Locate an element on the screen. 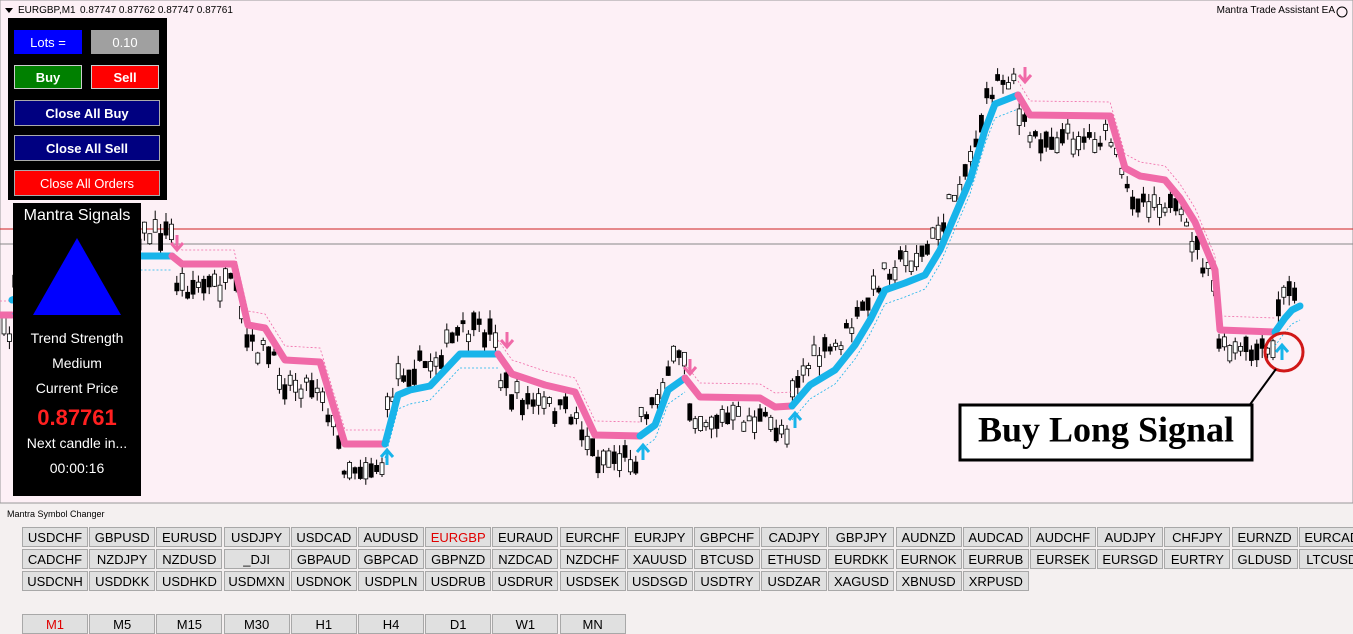 This screenshot has width=1353, height=634. symbol-button: USDNOK is located at coordinates (323, 581).